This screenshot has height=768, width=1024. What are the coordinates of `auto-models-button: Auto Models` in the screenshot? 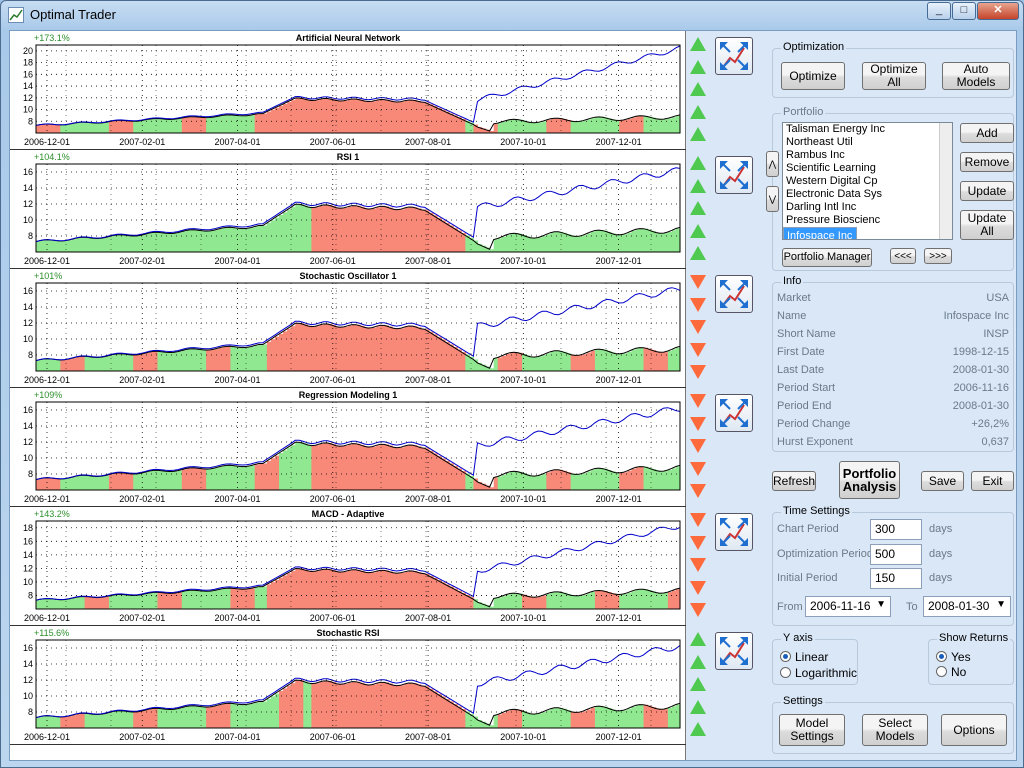 It's located at (976, 76).